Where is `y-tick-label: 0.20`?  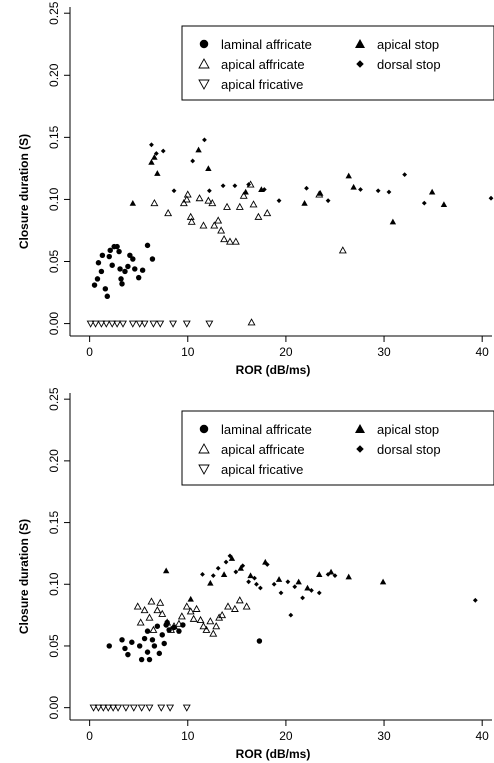 y-tick-label: 0.20 is located at coordinates (54, 461).